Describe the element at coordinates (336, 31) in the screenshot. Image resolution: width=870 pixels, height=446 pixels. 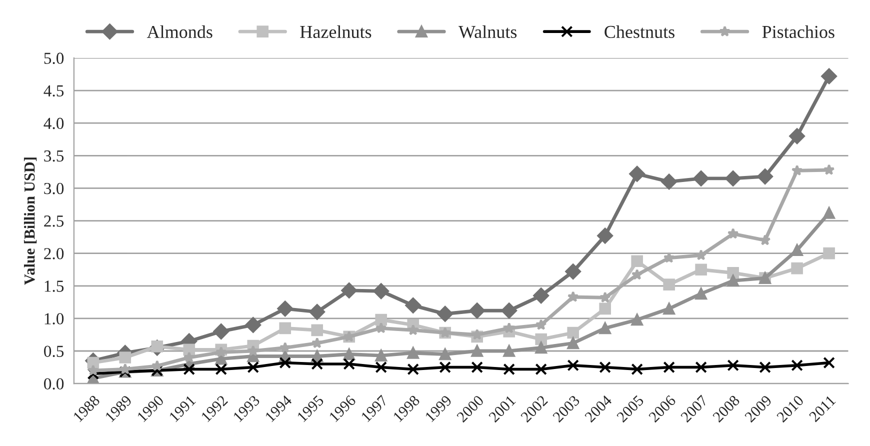
I see `legend-label: Hazelnuts` at that location.